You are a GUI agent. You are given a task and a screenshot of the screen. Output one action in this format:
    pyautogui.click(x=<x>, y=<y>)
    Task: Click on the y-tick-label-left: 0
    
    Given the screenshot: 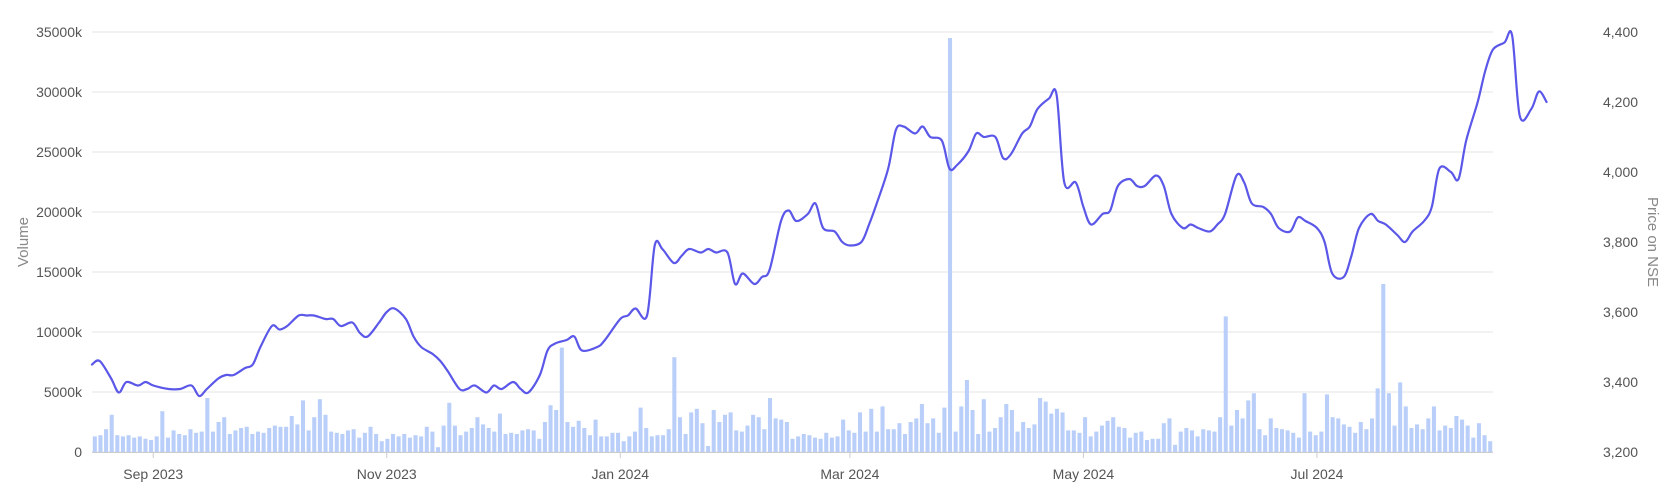 What is the action you would take?
    pyautogui.click(x=78, y=452)
    